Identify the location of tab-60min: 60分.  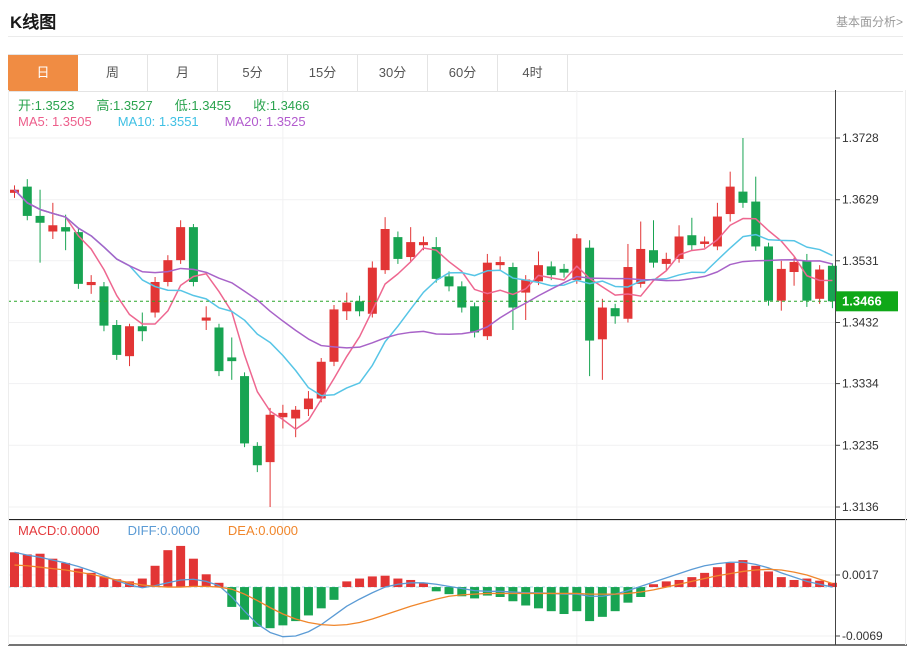
(463, 73).